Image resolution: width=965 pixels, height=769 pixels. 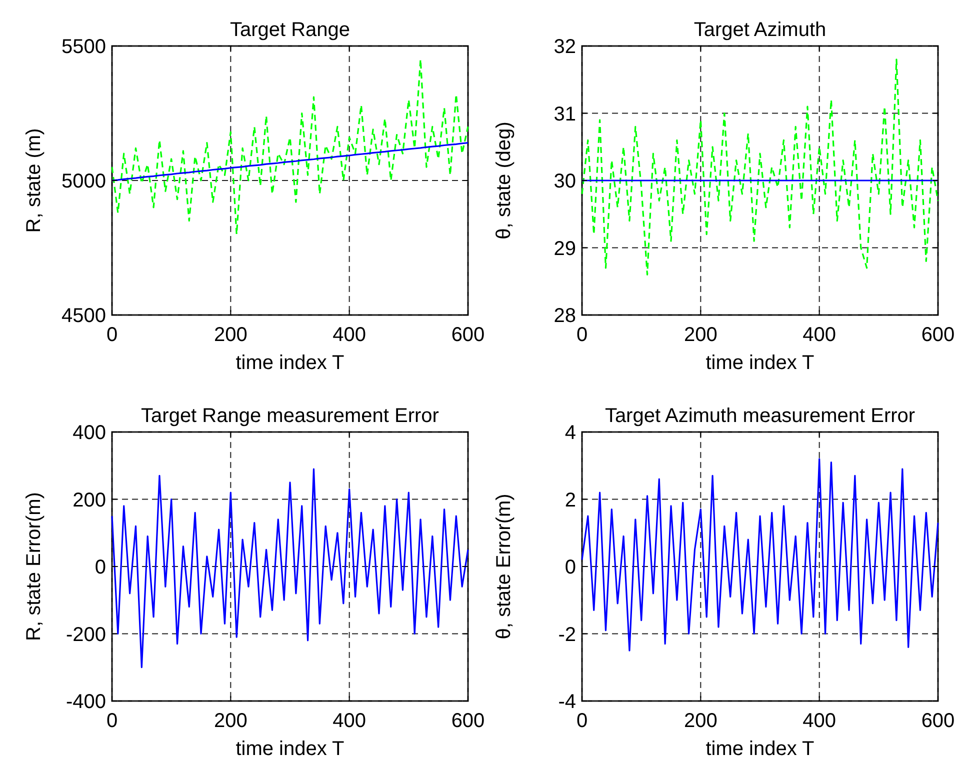 What do you see at coordinates (565, 47) in the screenshot?
I see `y-tick-label: 32` at bounding box center [565, 47].